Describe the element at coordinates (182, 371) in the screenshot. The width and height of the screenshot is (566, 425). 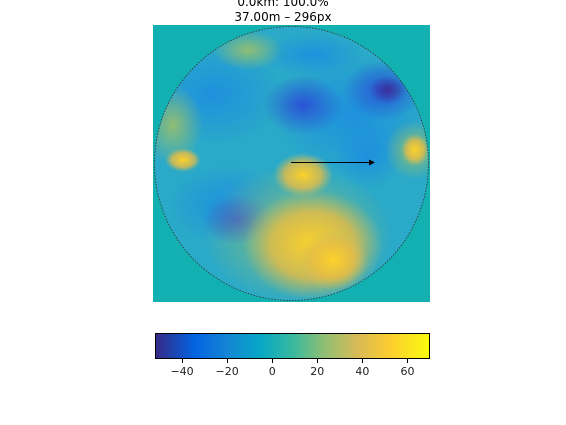
I see `colorbar-tick-label: −40` at that location.